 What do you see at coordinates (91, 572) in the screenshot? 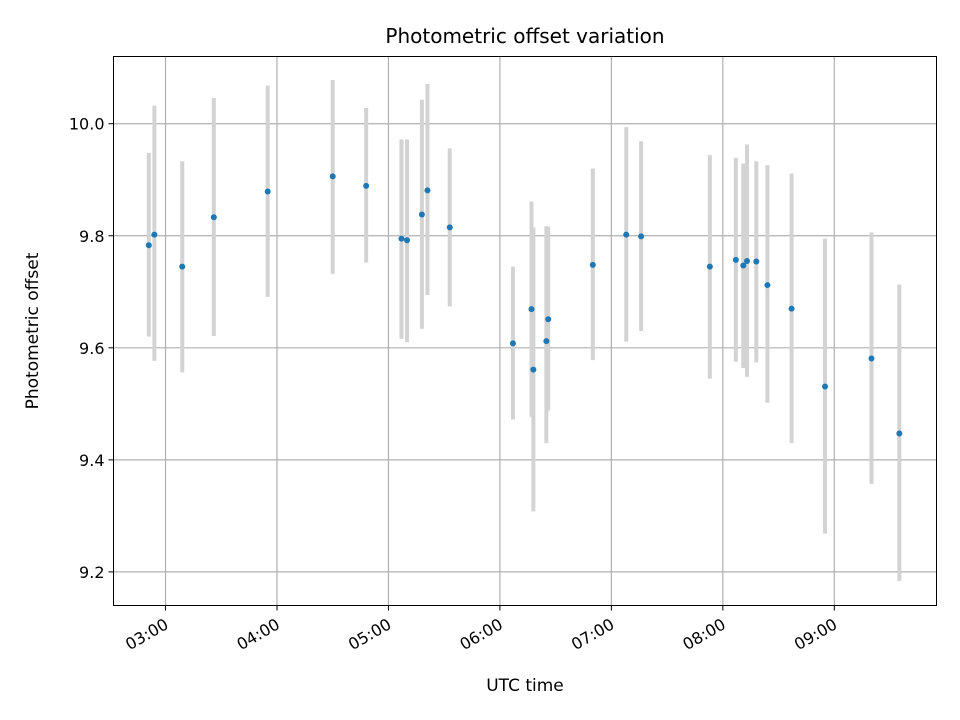
I see `y-tick-label: 9.2` at bounding box center [91, 572].